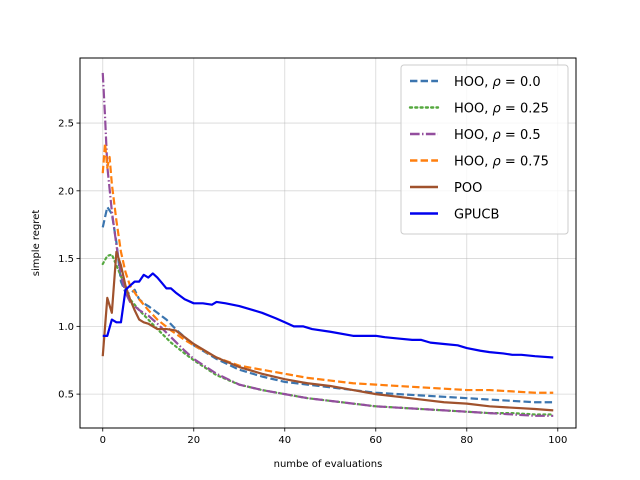 The image size is (640, 480). I want to click on y-tick-label: 2.5, so click(66, 124).